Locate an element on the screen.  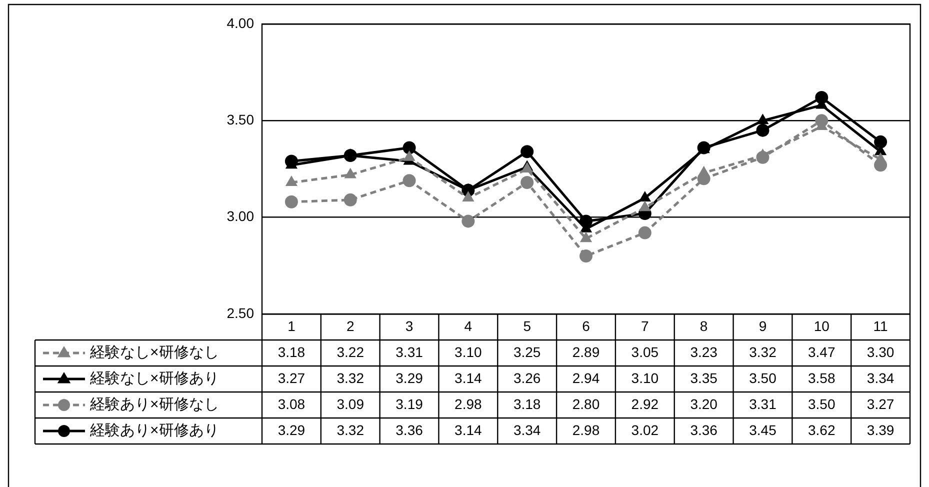
data-label: 3.39 is located at coordinates (880, 430).